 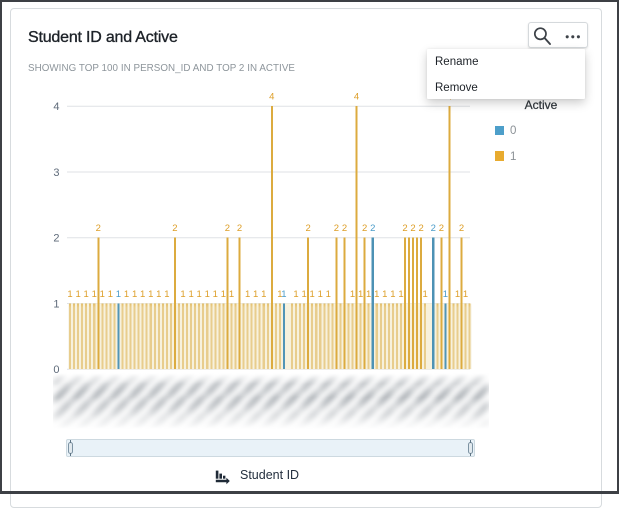 What do you see at coordinates (56, 173) in the screenshot?
I see `svg-text: 3` at bounding box center [56, 173].